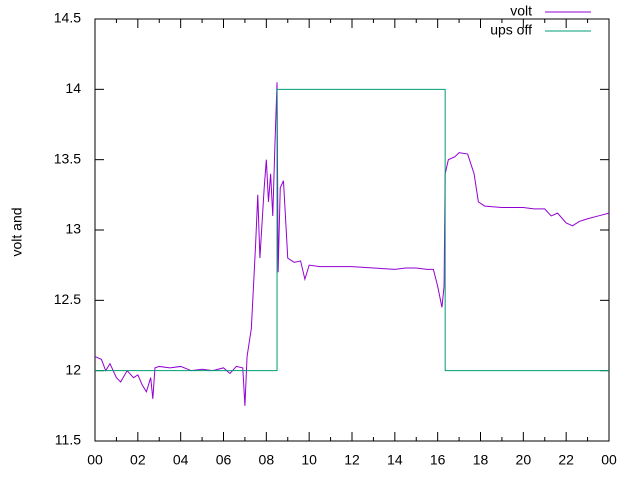 The width and height of the screenshot is (640, 480). What do you see at coordinates (481, 460) in the screenshot?
I see `x-tick-label: 18` at bounding box center [481, 460].